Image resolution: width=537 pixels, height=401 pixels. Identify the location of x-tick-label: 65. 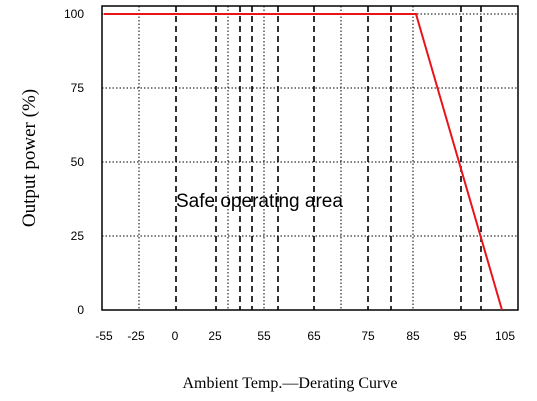
(314, 336).